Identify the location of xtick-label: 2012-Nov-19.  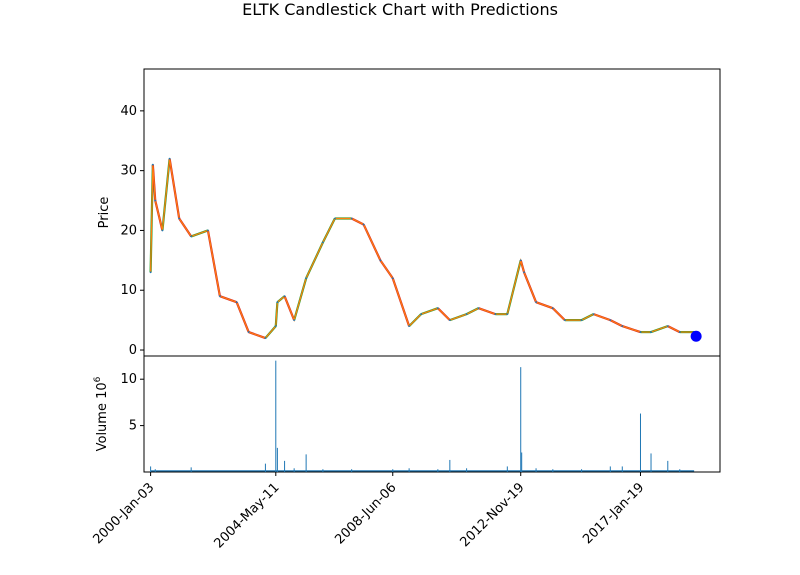
(493, 515).